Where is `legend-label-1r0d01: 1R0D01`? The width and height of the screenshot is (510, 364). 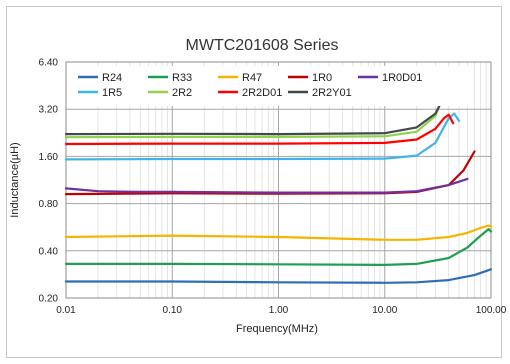 legend-label-1r0d01: 1R0D01 is located at coordinates (402, 78).